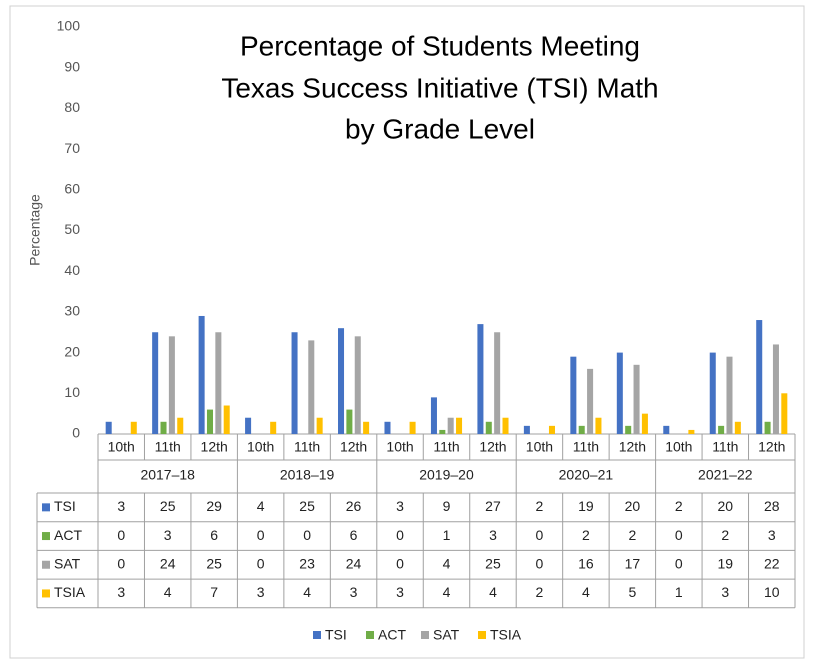 The width and height of the screenshot is (813, 665). I want to click on y-tick-label: 10, so click(72, 392).